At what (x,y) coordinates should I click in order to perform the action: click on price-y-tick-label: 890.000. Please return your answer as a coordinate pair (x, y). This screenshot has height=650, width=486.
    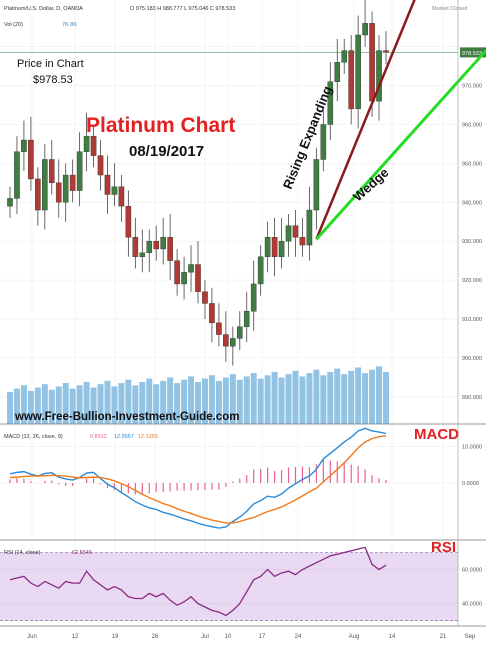
    Looking at the image, I should click on (472, 398).